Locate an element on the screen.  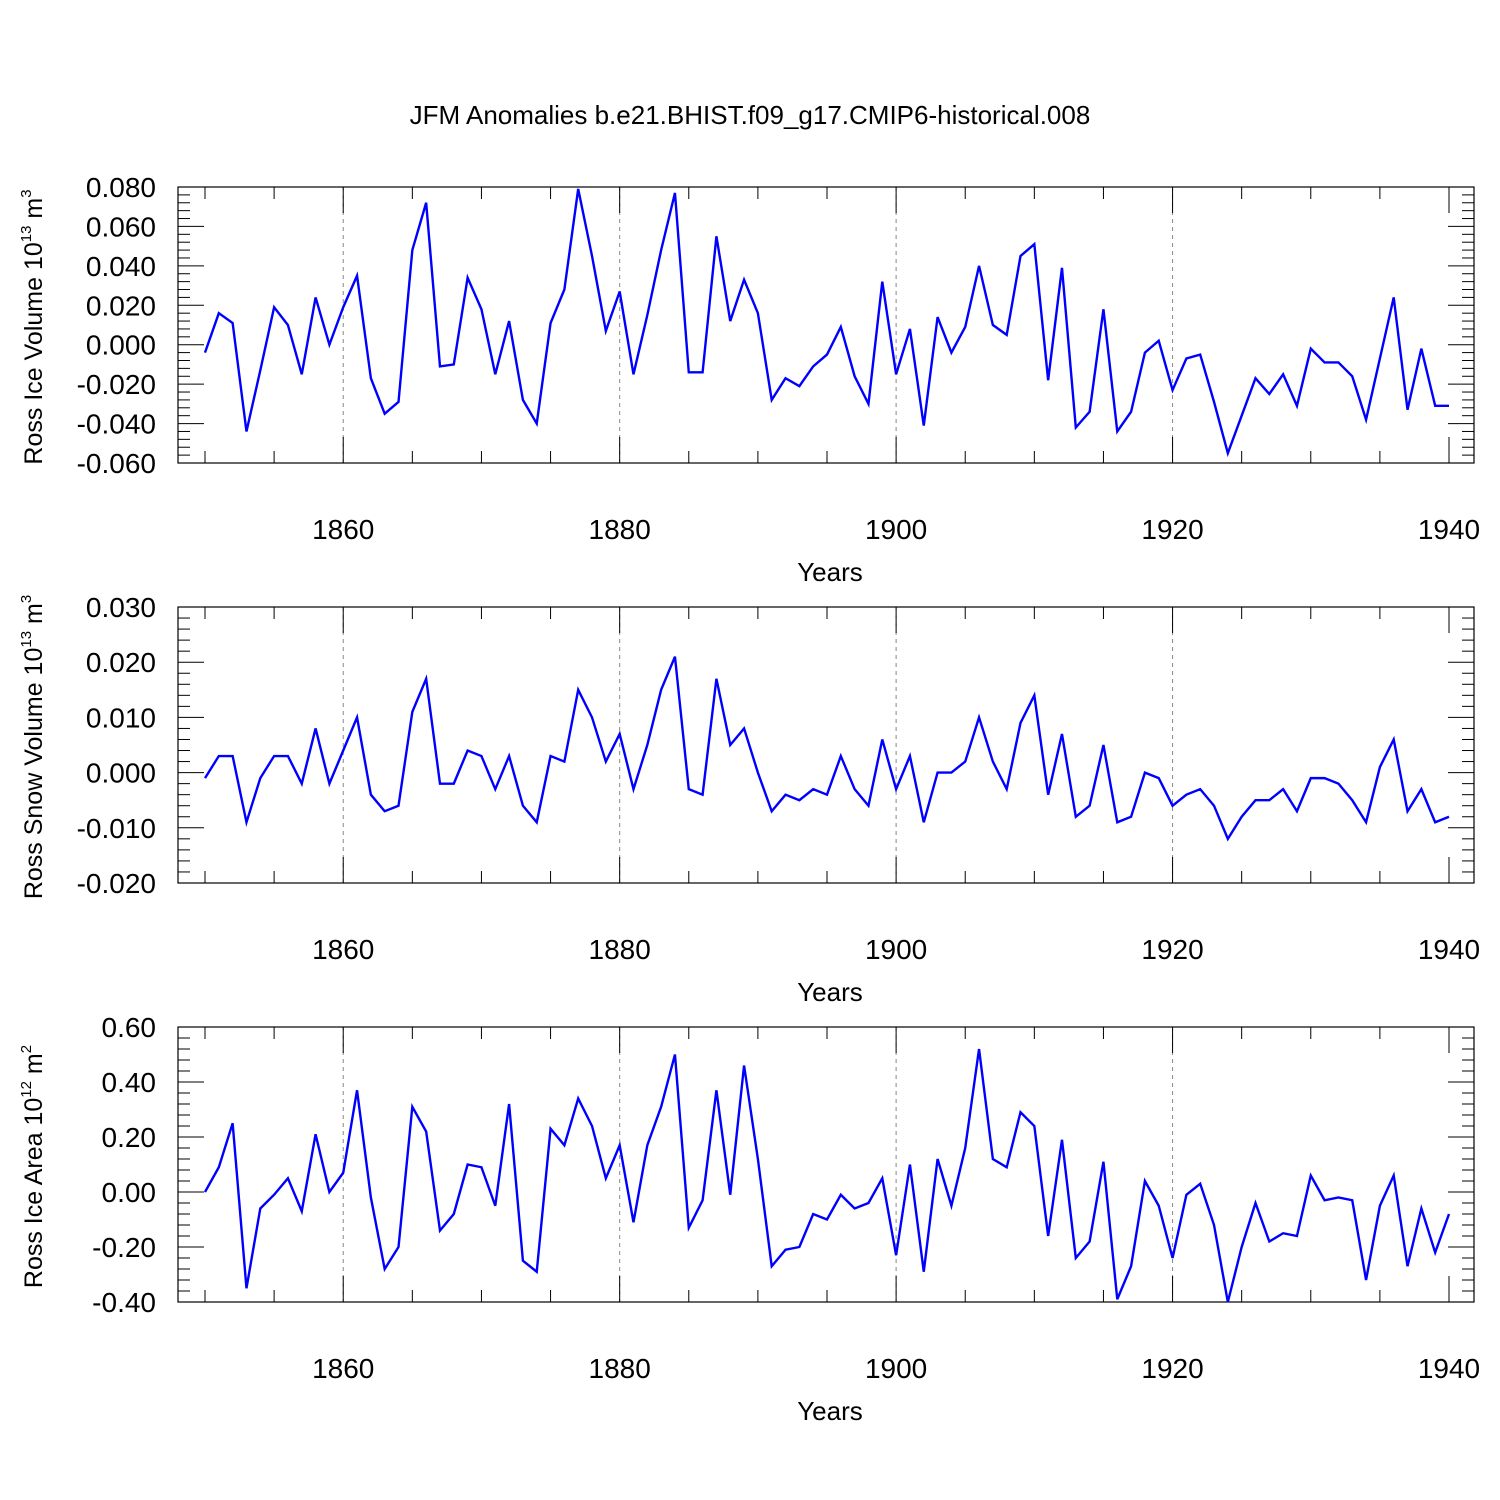
y-tick-label: 0.00 is located at coordinates (129, 1192).